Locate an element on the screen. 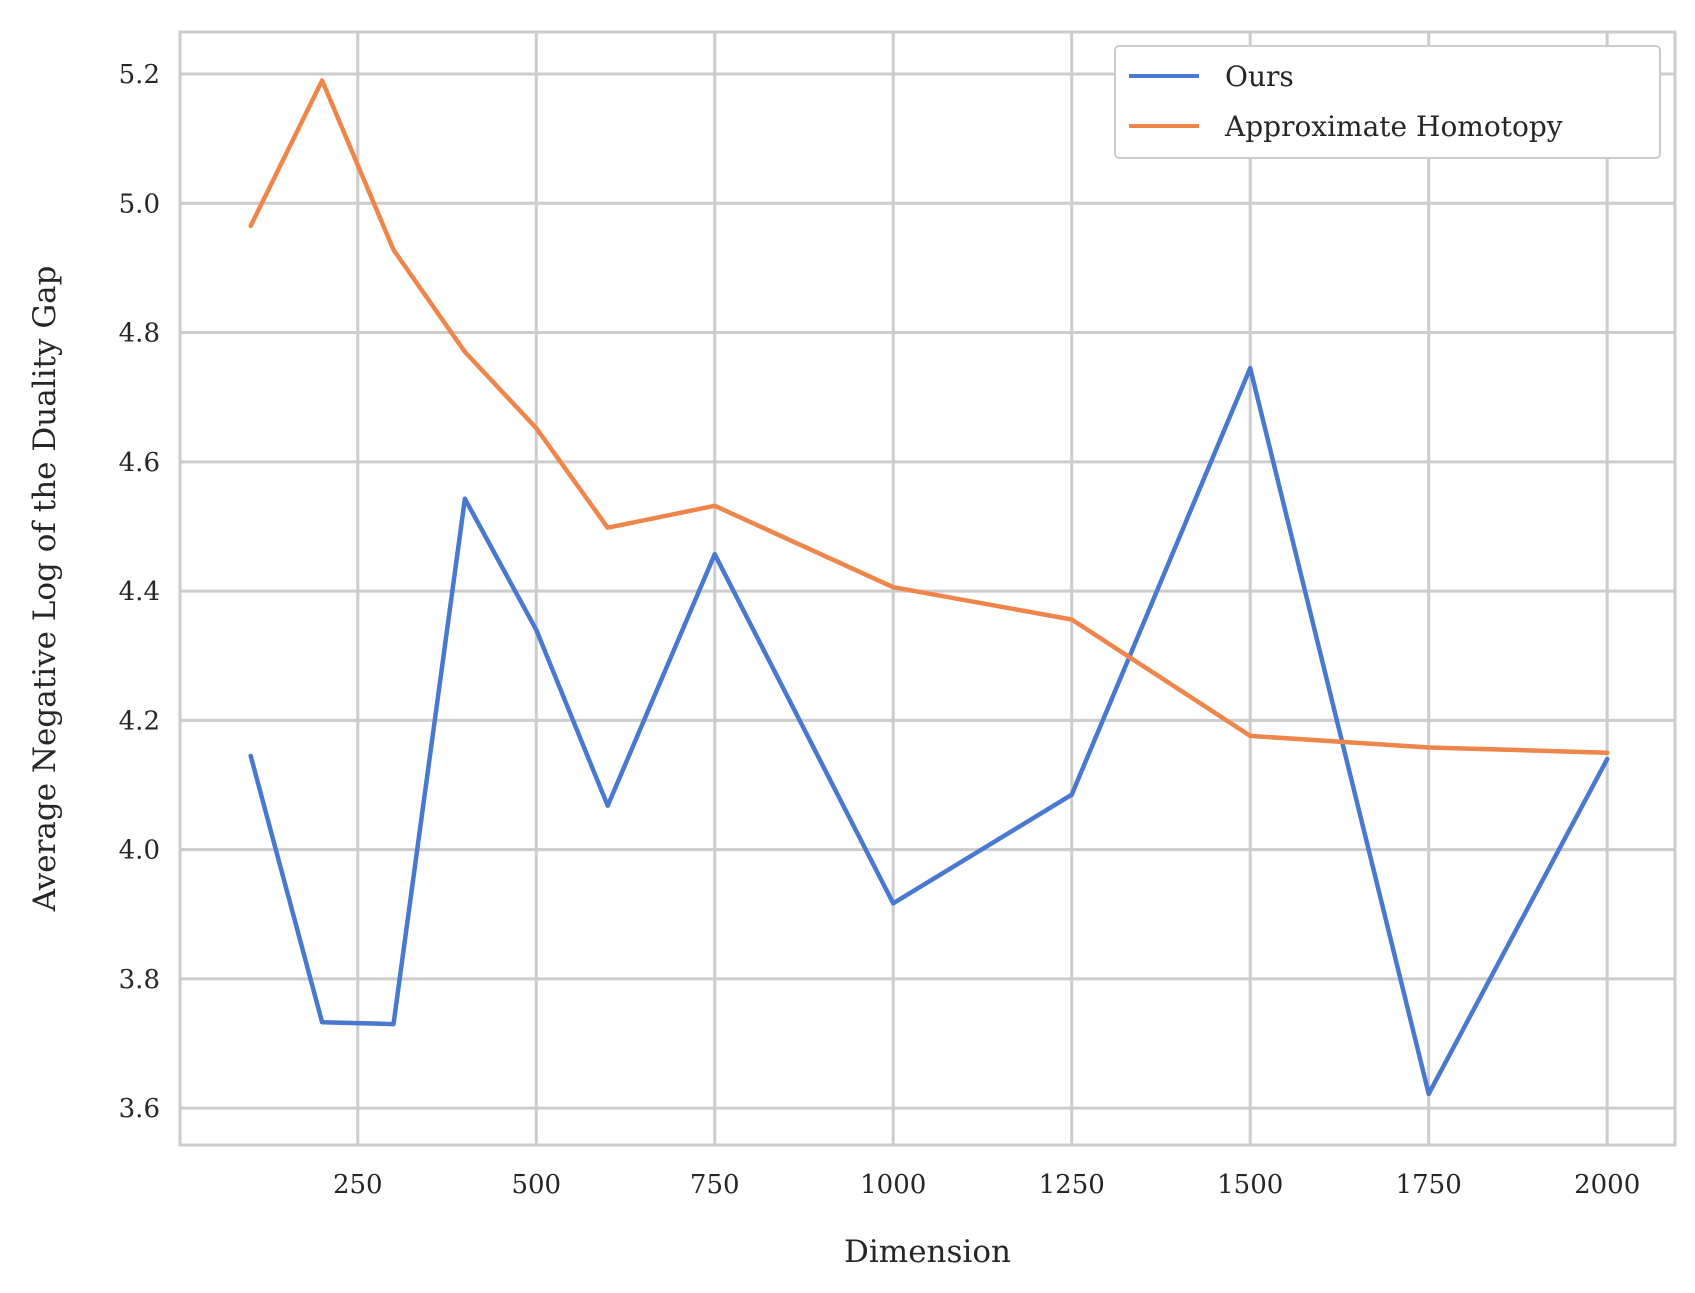  legend-label-ours: Ours is located at coordinates (1259, 76).